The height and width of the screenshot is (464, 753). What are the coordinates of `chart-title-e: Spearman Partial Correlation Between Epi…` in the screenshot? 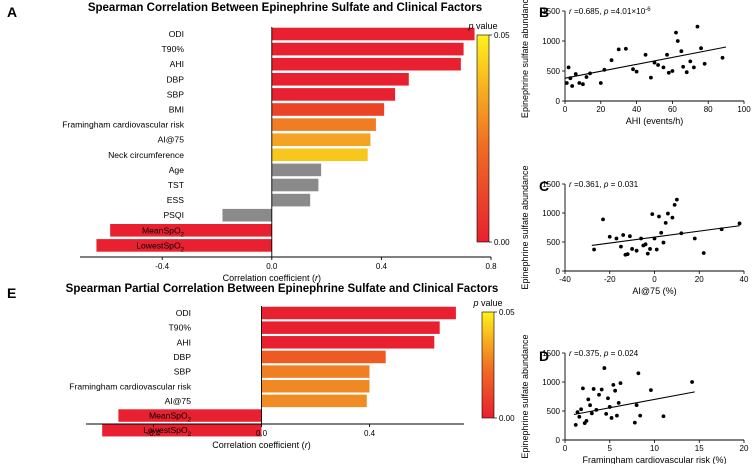 It's located at (282, 289).